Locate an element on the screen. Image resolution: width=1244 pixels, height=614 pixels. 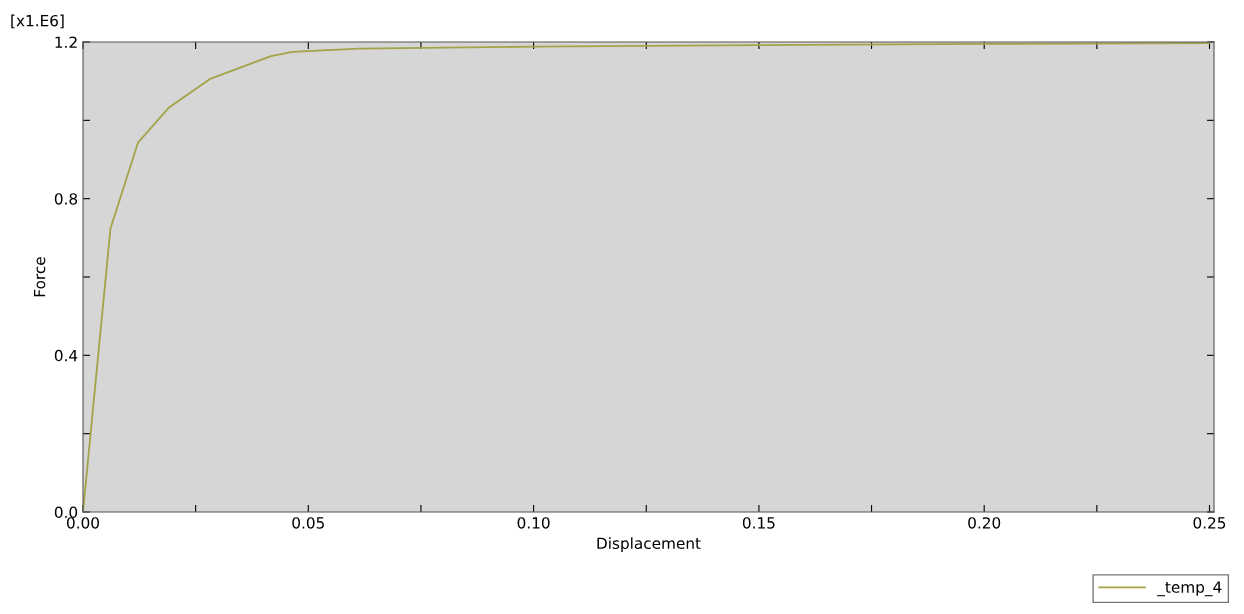
x-axis-title: Displacement is located at coordinates (649, 544).